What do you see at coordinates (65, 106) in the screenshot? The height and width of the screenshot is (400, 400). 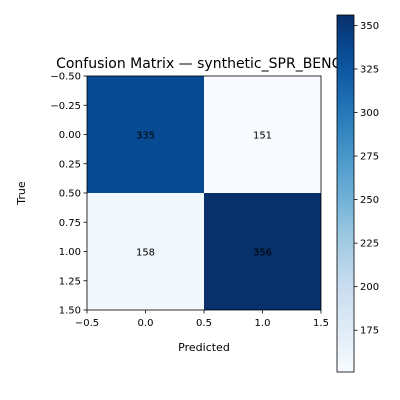 I see `y-tick-label: −0.25` at bounding box center [65, 106].